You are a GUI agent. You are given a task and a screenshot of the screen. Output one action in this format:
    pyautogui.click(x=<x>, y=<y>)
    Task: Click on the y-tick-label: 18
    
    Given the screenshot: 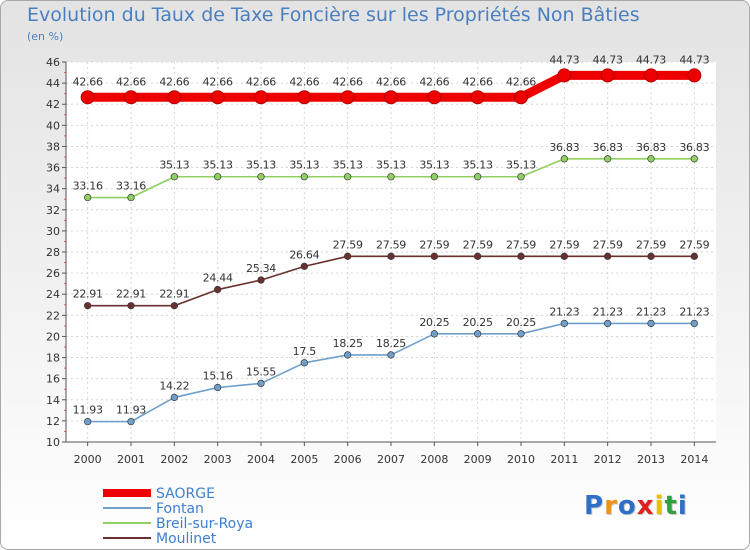 What is the action you would take?
    pyautogui.click(x=53, y=358)
    